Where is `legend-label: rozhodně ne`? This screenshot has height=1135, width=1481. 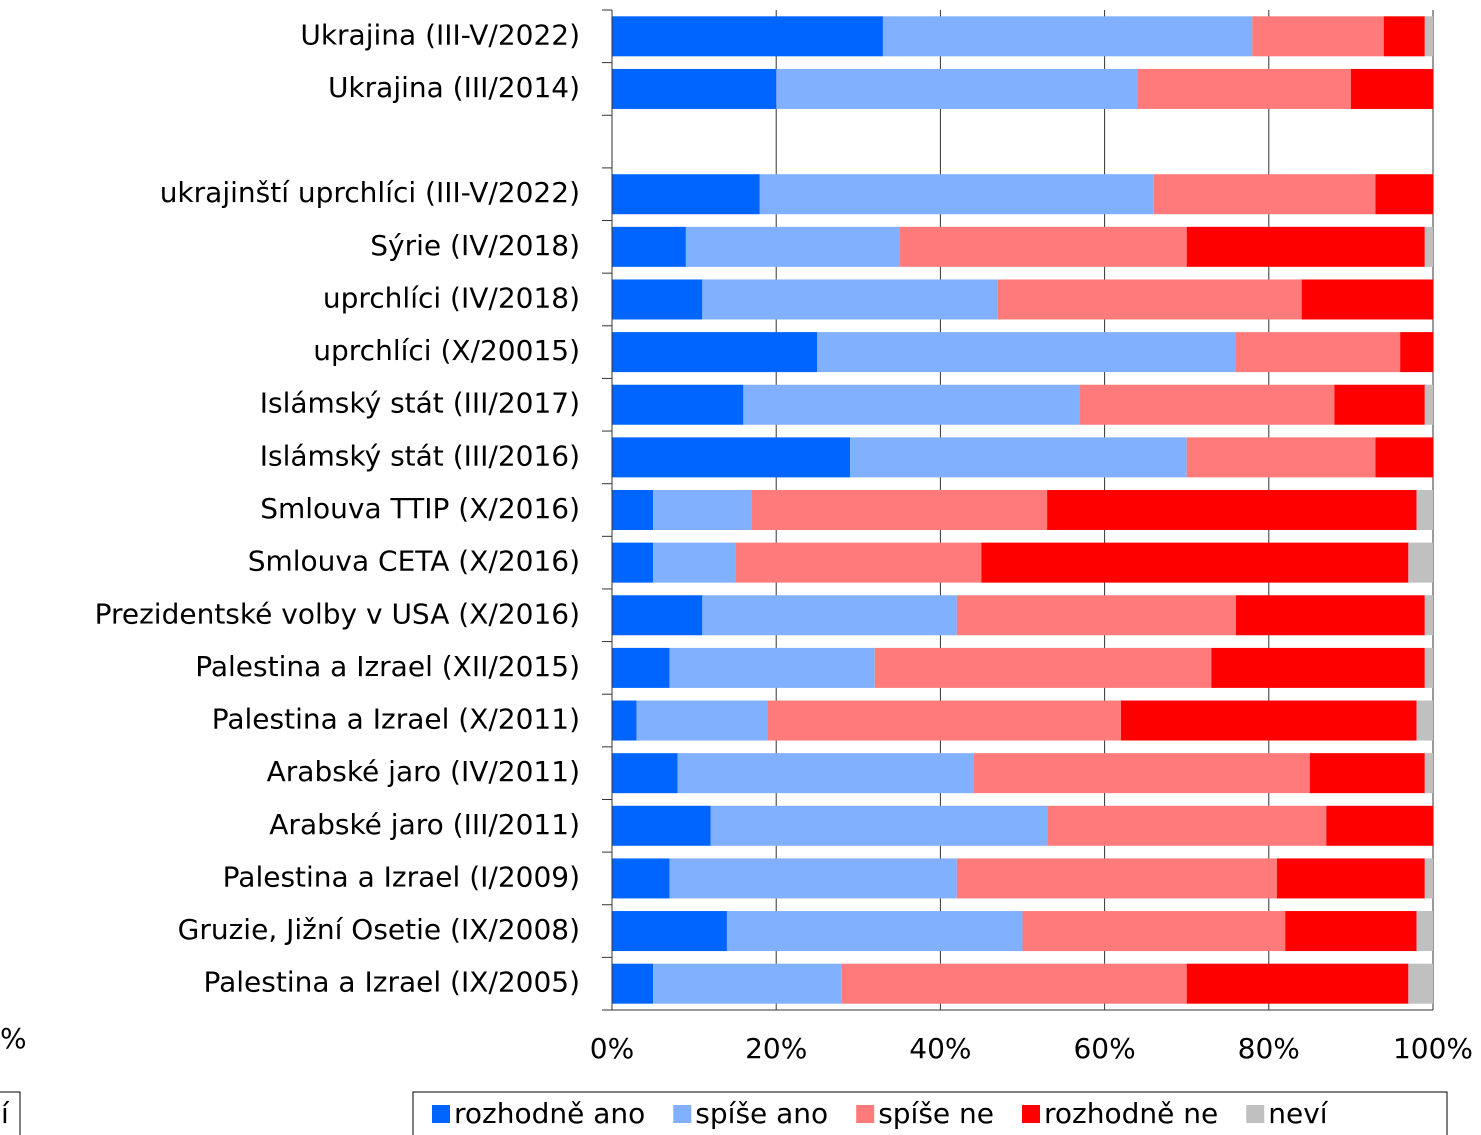
legend-label: rozhodně ne is located at coordinates (1131, 1113).